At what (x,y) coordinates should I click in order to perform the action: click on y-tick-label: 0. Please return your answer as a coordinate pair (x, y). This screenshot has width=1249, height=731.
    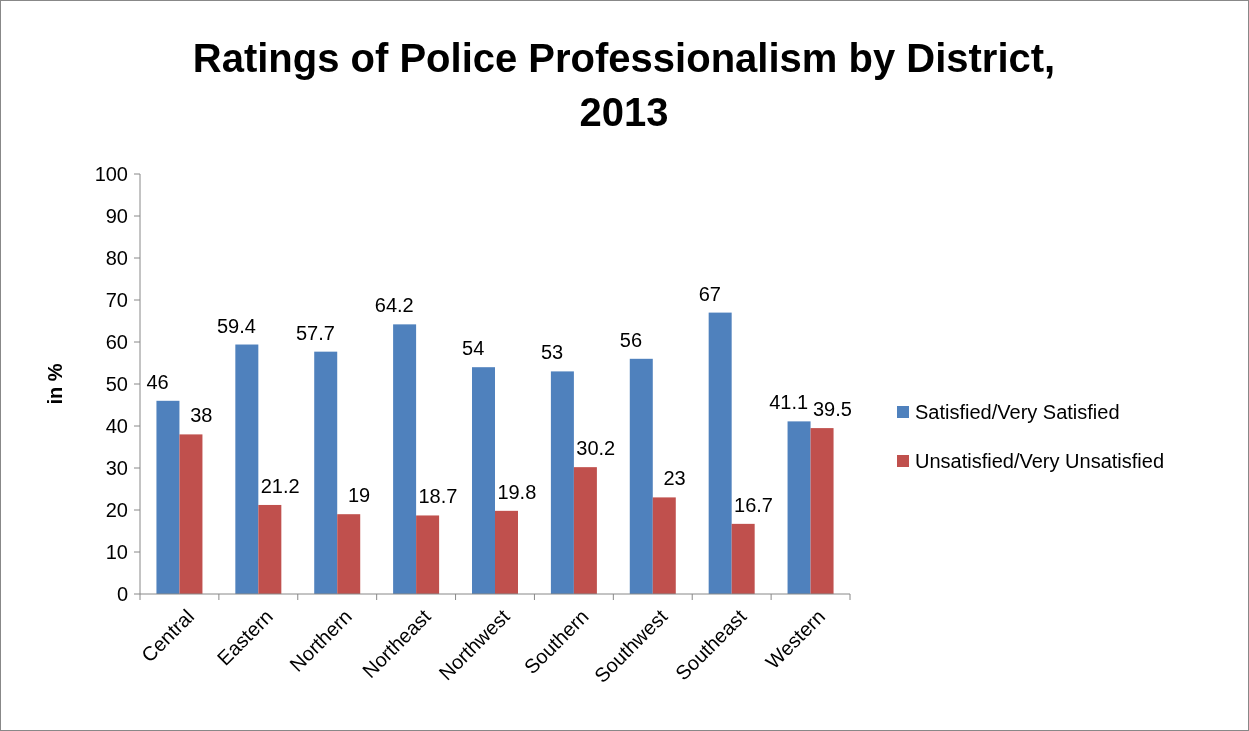
    Looking at the image, I should click on (122, 594).